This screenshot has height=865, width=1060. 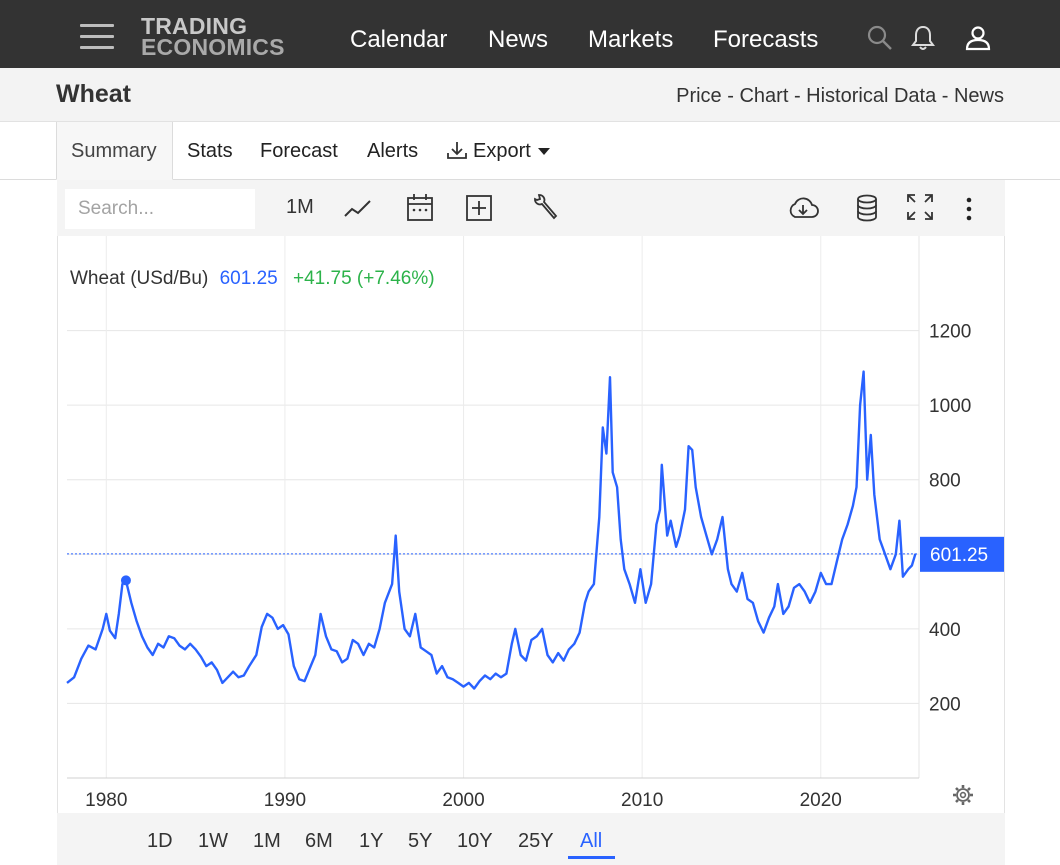 What do you see at coordinates (642, 800) in the screenshot?
I see `x-tick-label: 2010` at bounding box center [642, 800].